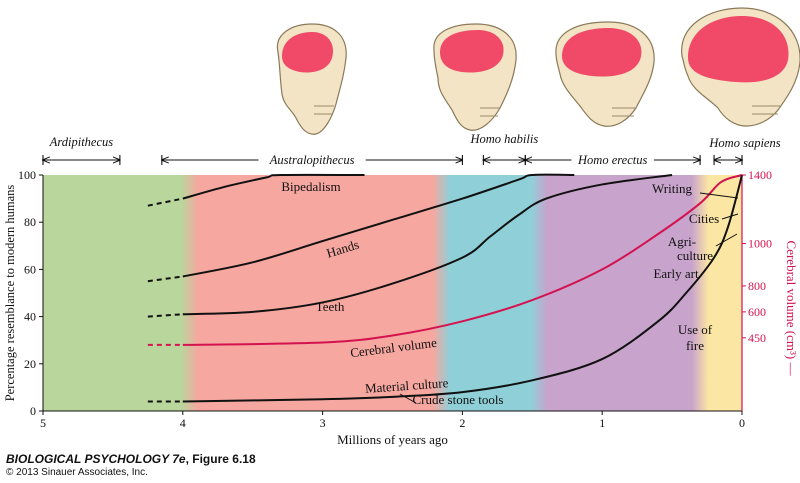  I want to click on y-tick-label: 20, so click(30, 364).